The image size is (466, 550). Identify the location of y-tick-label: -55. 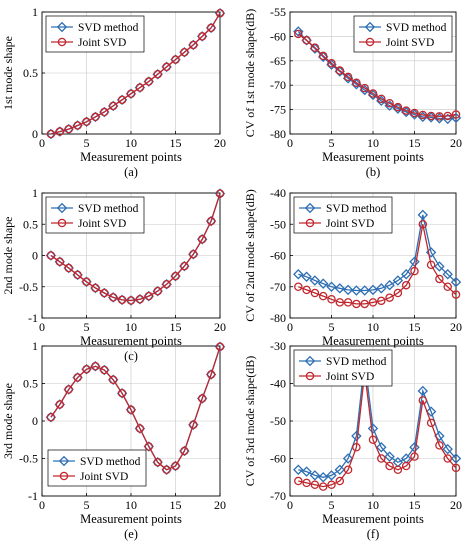
(278, 12).